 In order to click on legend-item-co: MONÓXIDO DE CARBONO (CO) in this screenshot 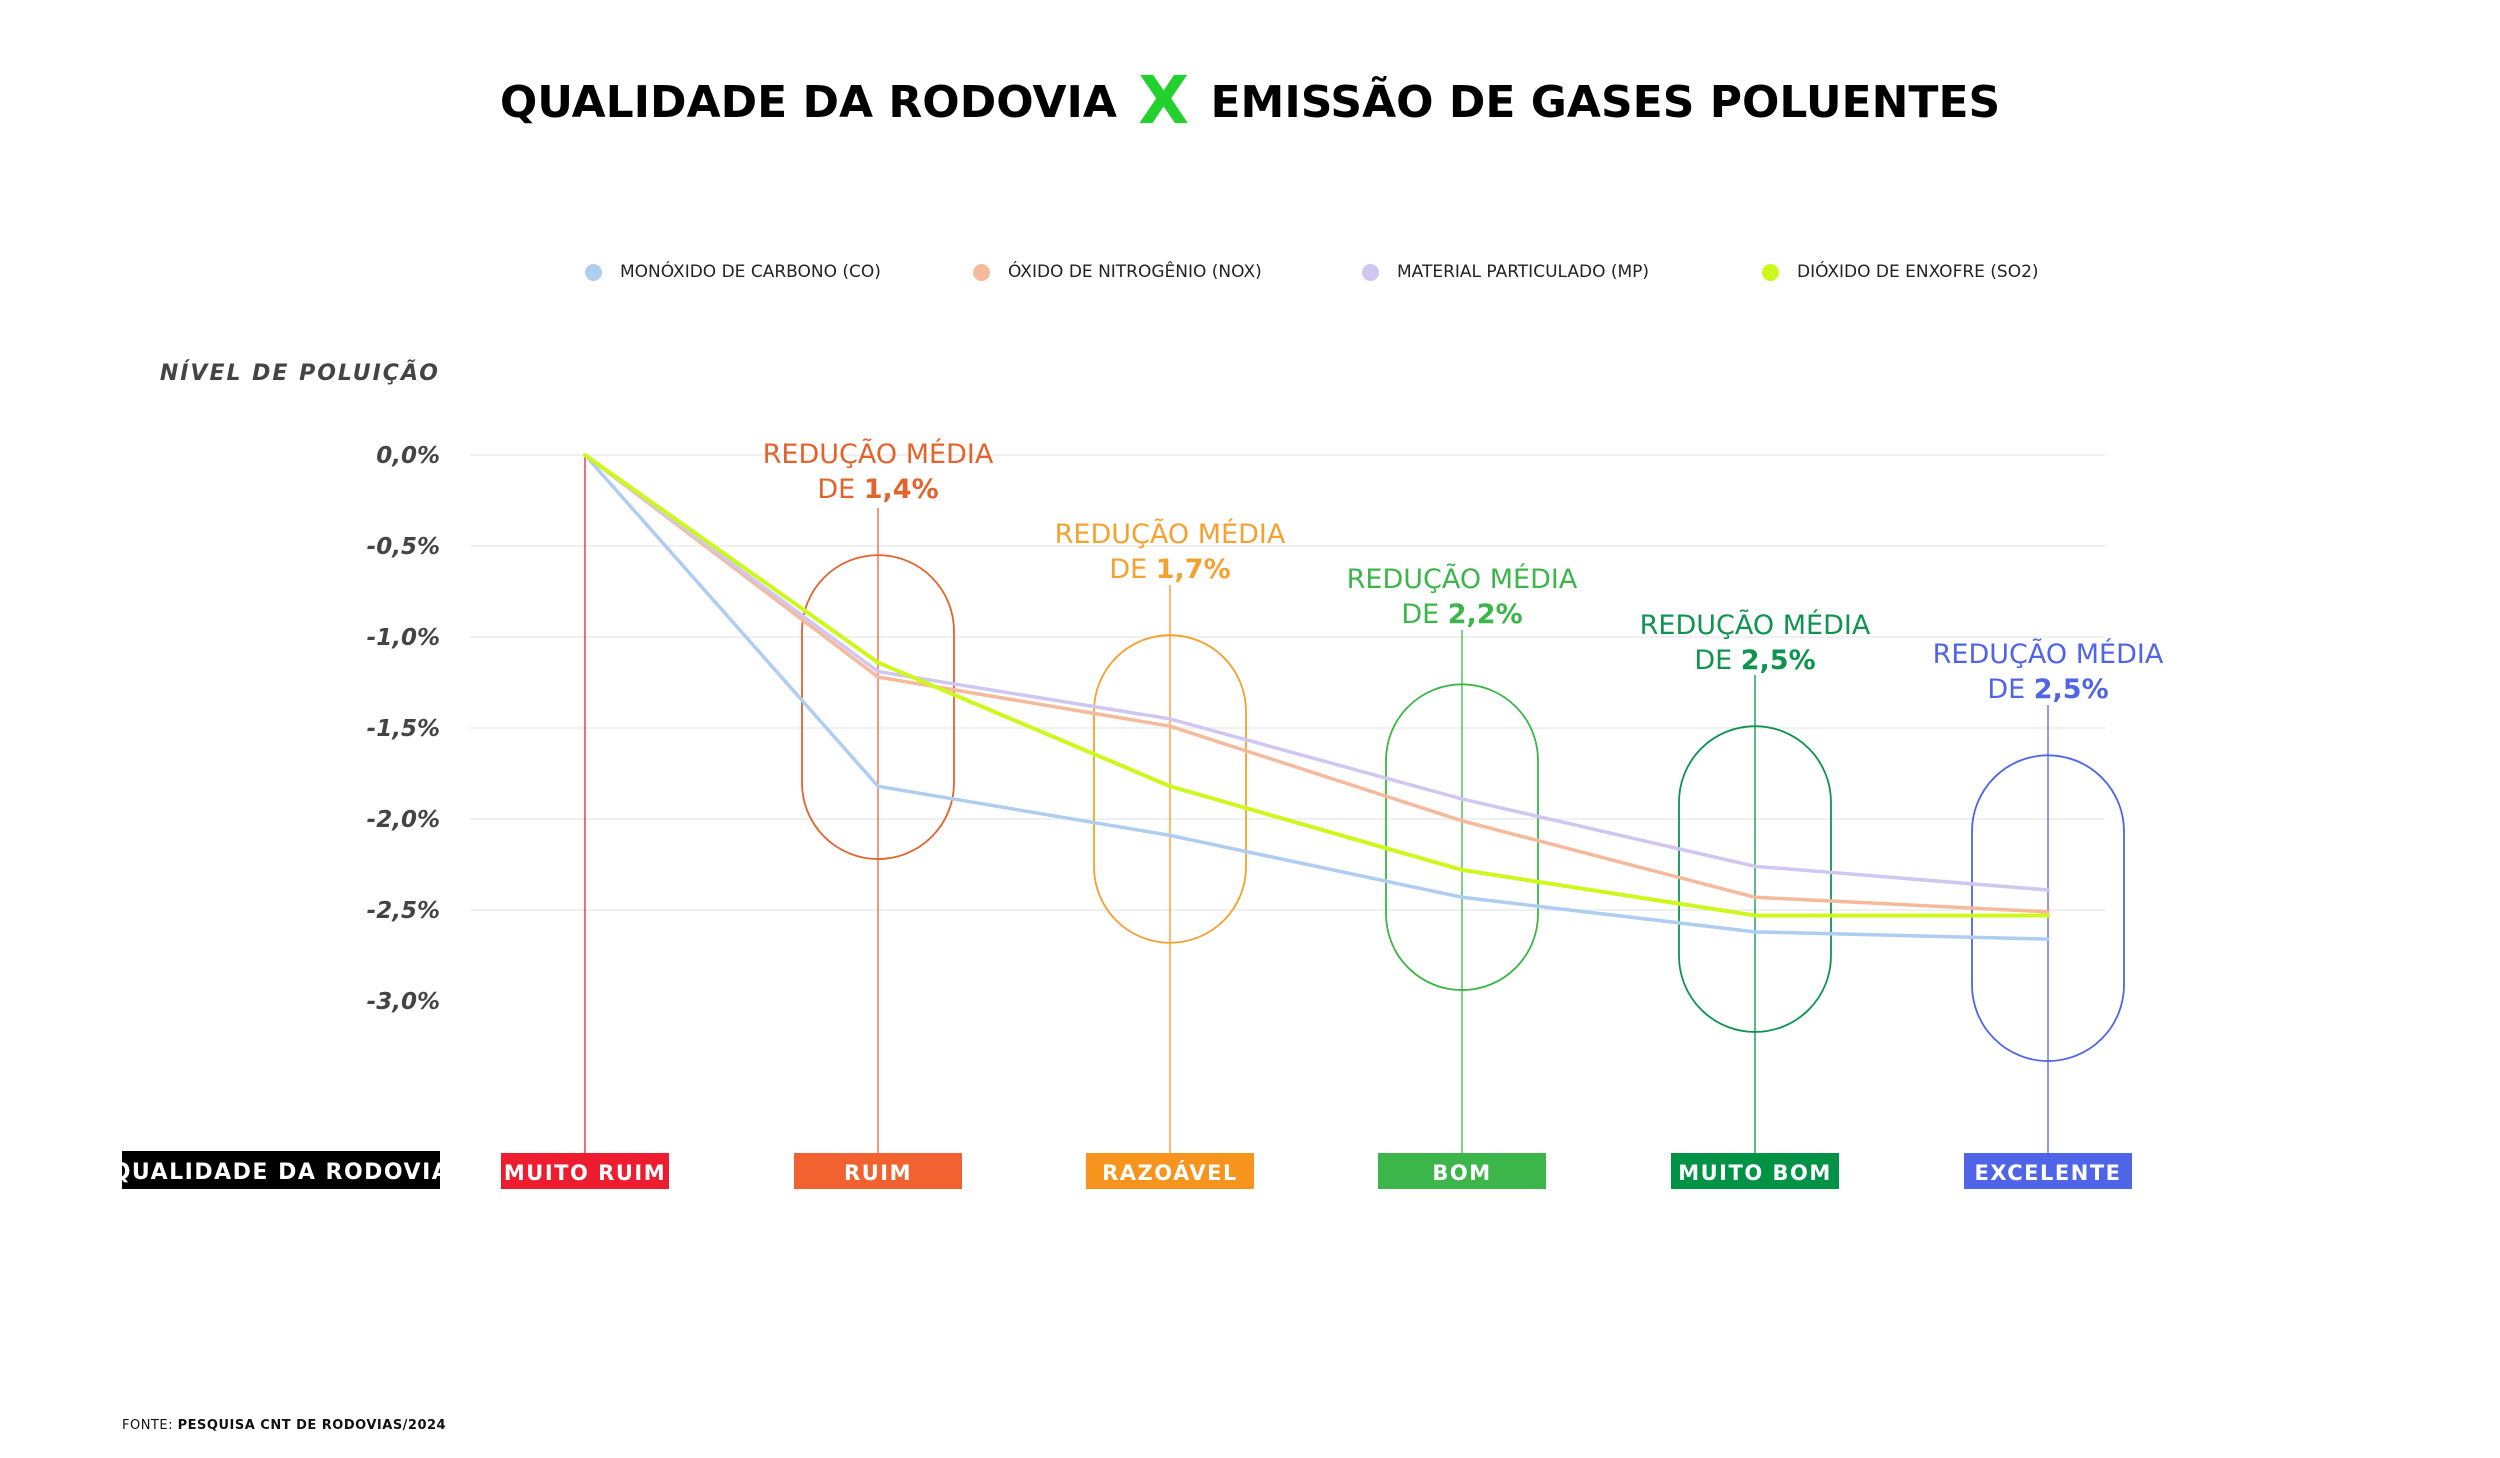, I will do `click(733, 272)`.